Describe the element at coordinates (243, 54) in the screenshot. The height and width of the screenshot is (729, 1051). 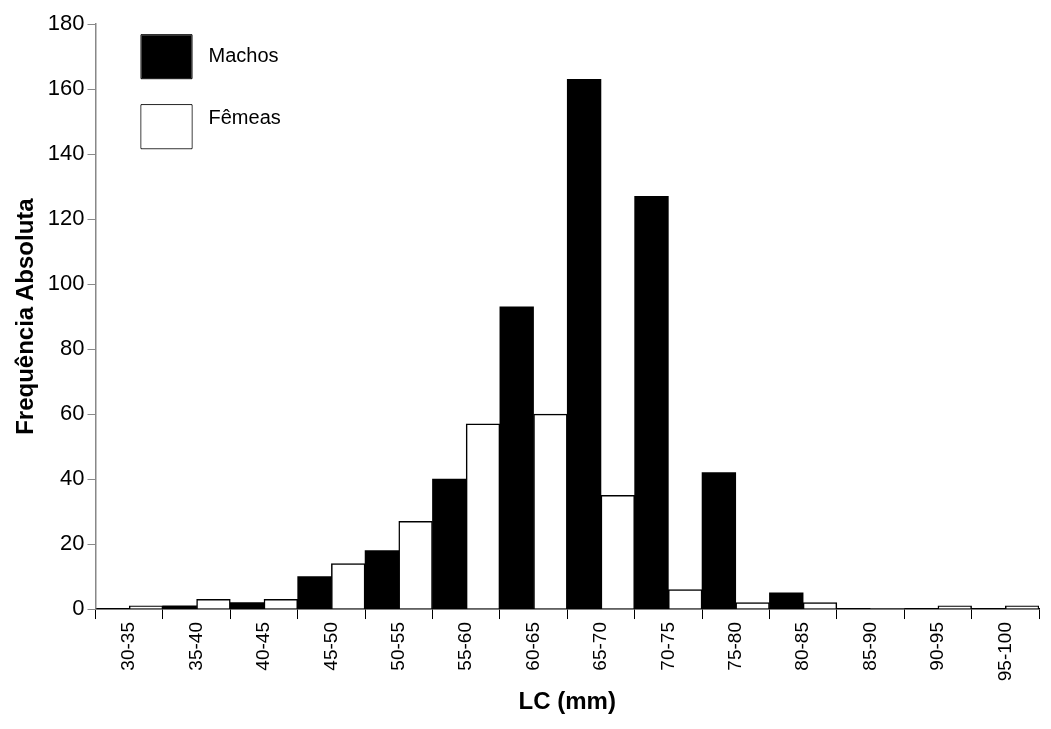
I see `legend-label: Machos` at that location.